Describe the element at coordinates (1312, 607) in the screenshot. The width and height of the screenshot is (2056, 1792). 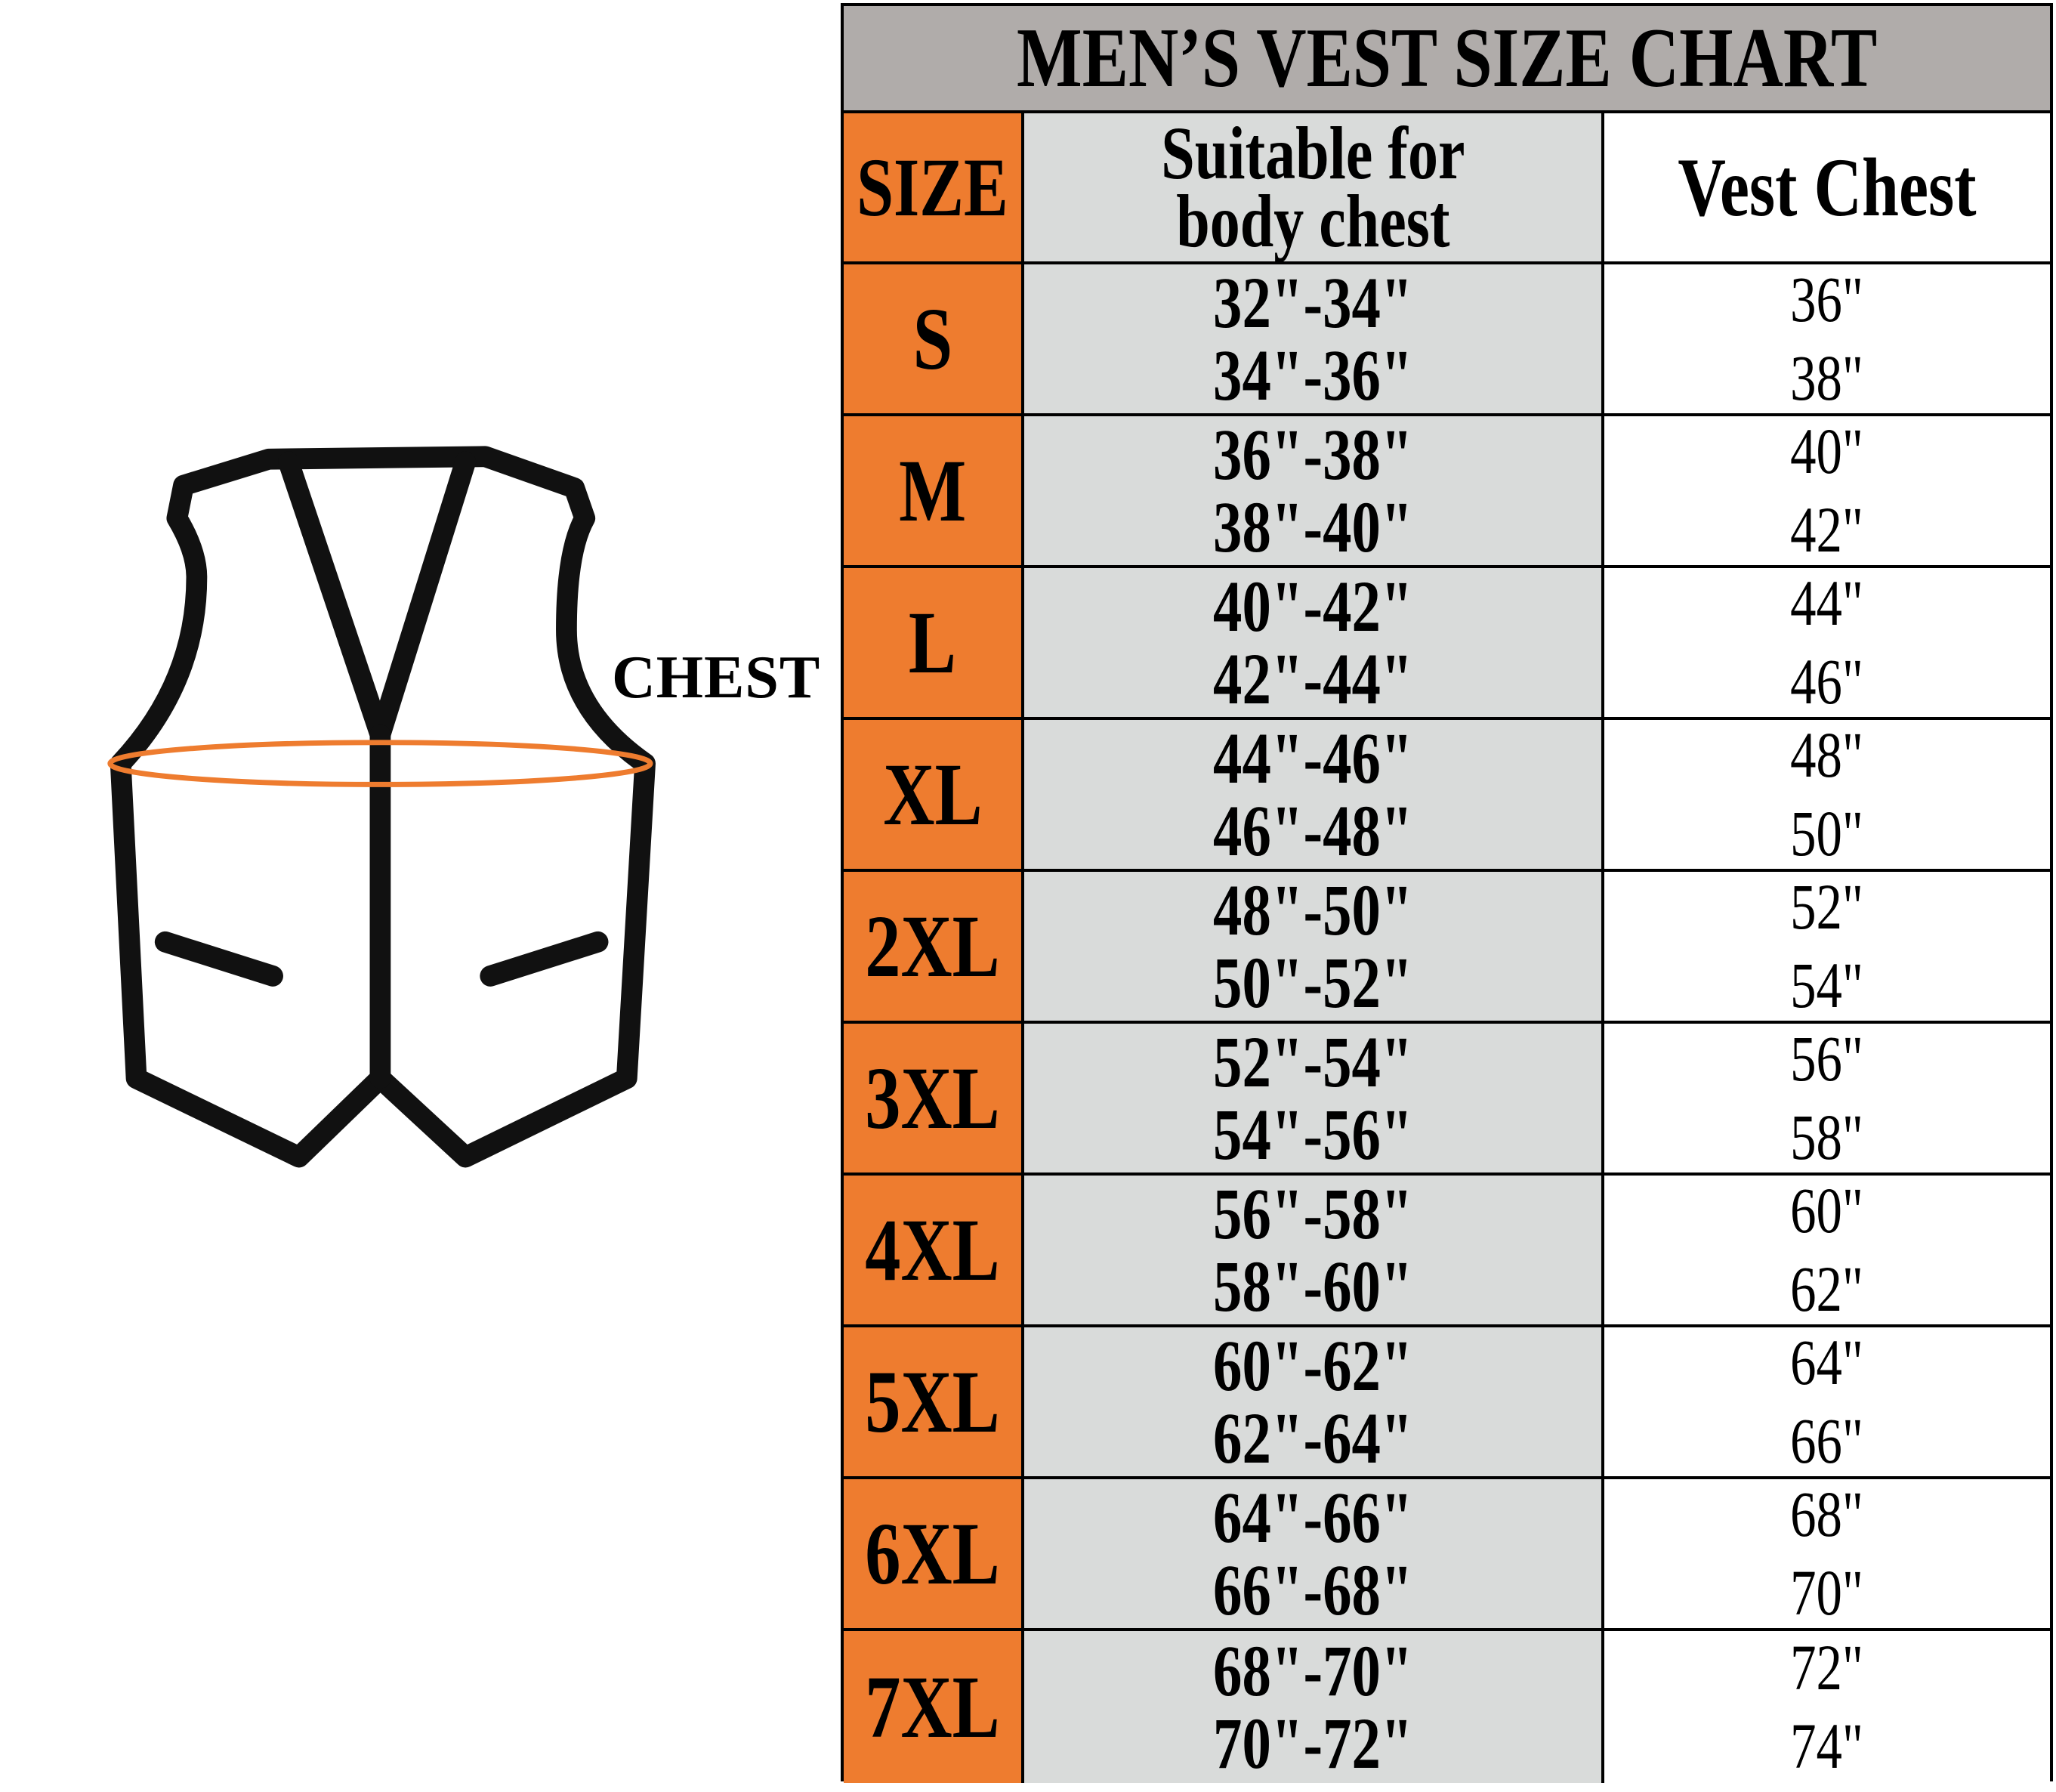
I see `body-chest-range: 40"-42"` at that location.